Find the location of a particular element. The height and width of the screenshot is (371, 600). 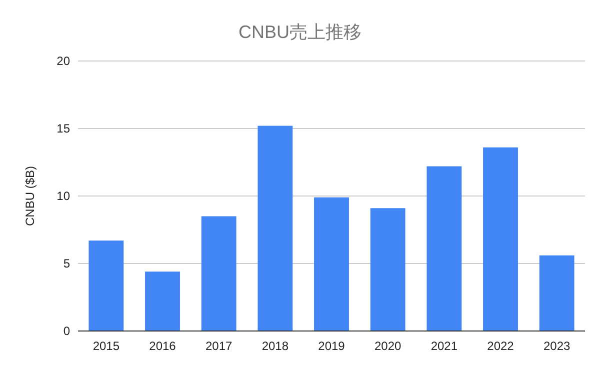

x-tick-label: 2015 is located at coordinates (106, 346).